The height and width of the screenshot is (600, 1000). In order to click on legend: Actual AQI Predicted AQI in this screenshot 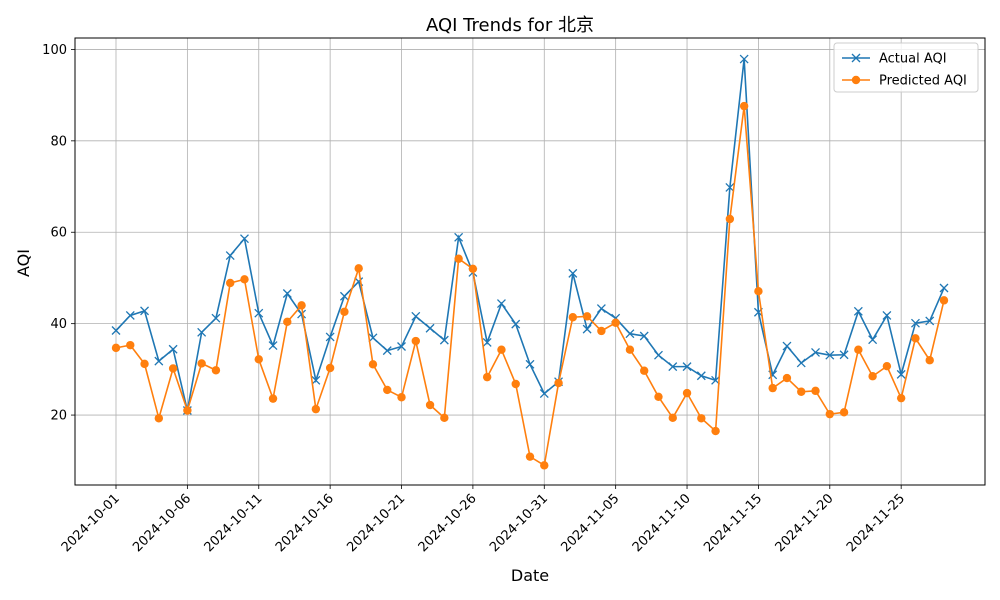, I will do `click(906, 67)`.